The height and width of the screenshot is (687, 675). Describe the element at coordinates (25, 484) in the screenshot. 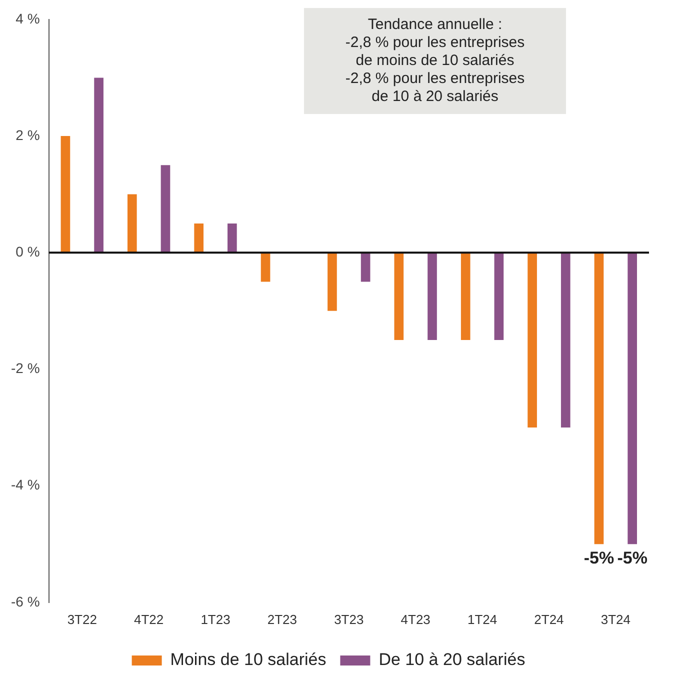

I see `y-tick-label: -4 %` at that location.